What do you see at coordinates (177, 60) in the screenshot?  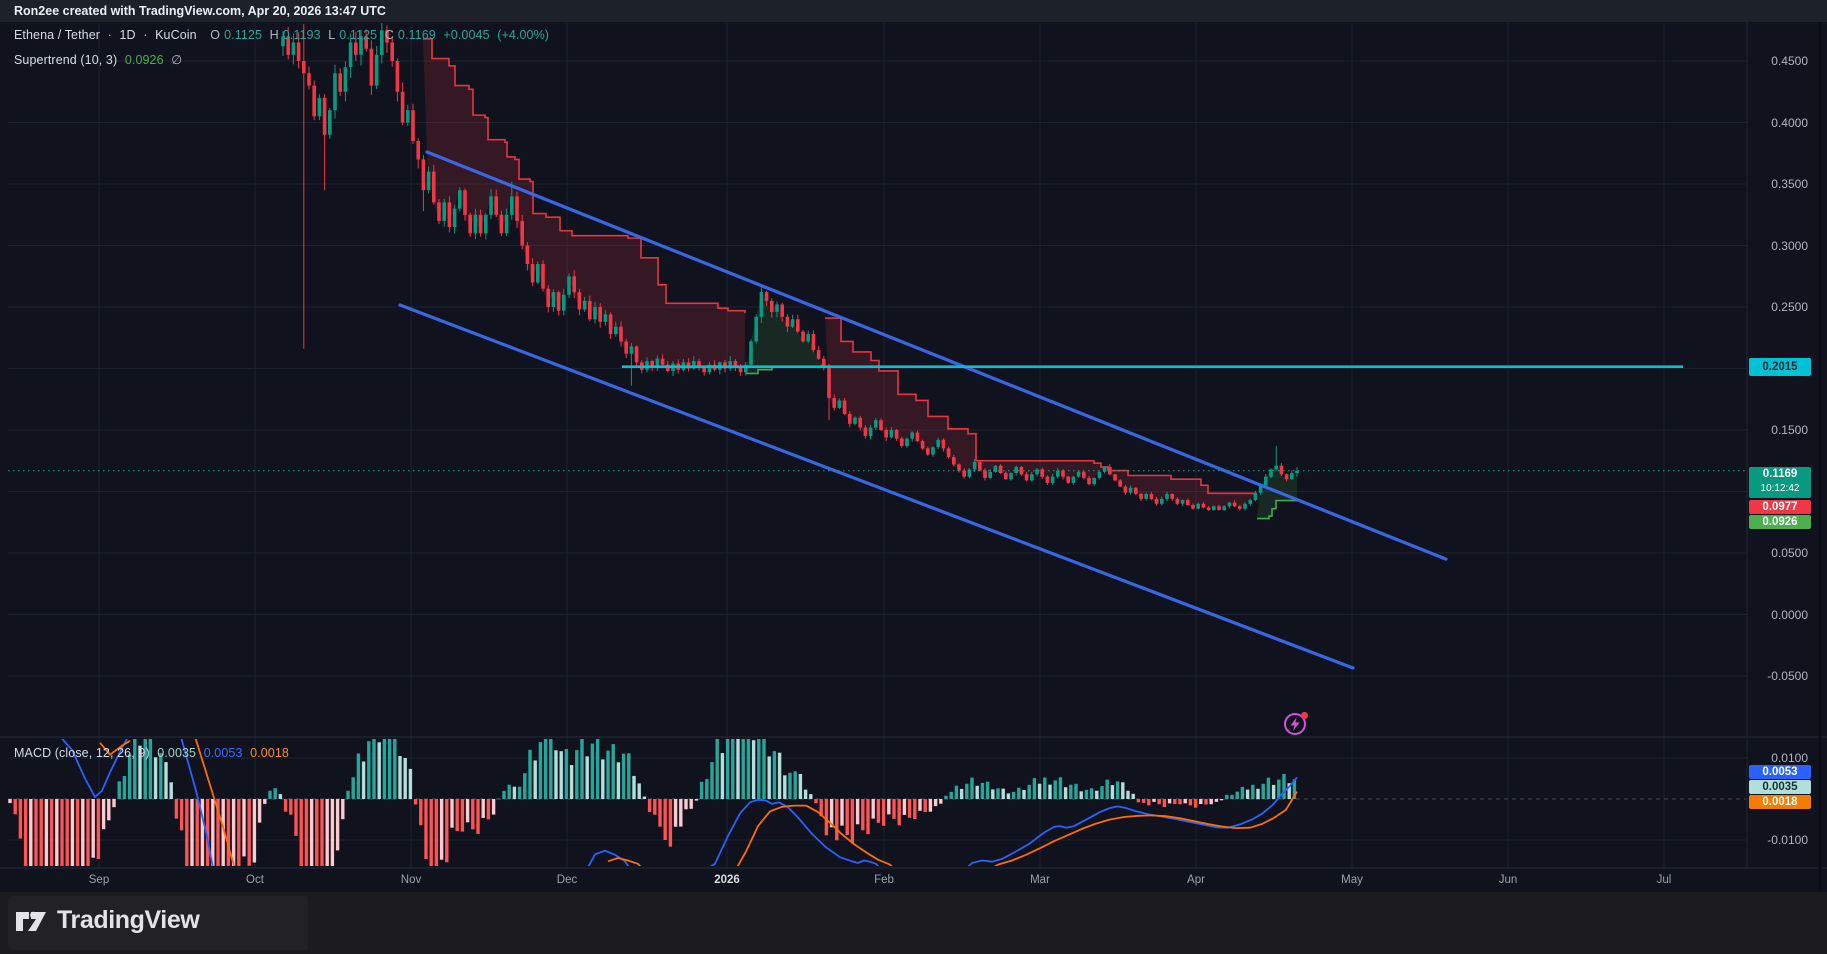 I see `hide-indicator-icon: ∅` at bounding box center [177, 60].